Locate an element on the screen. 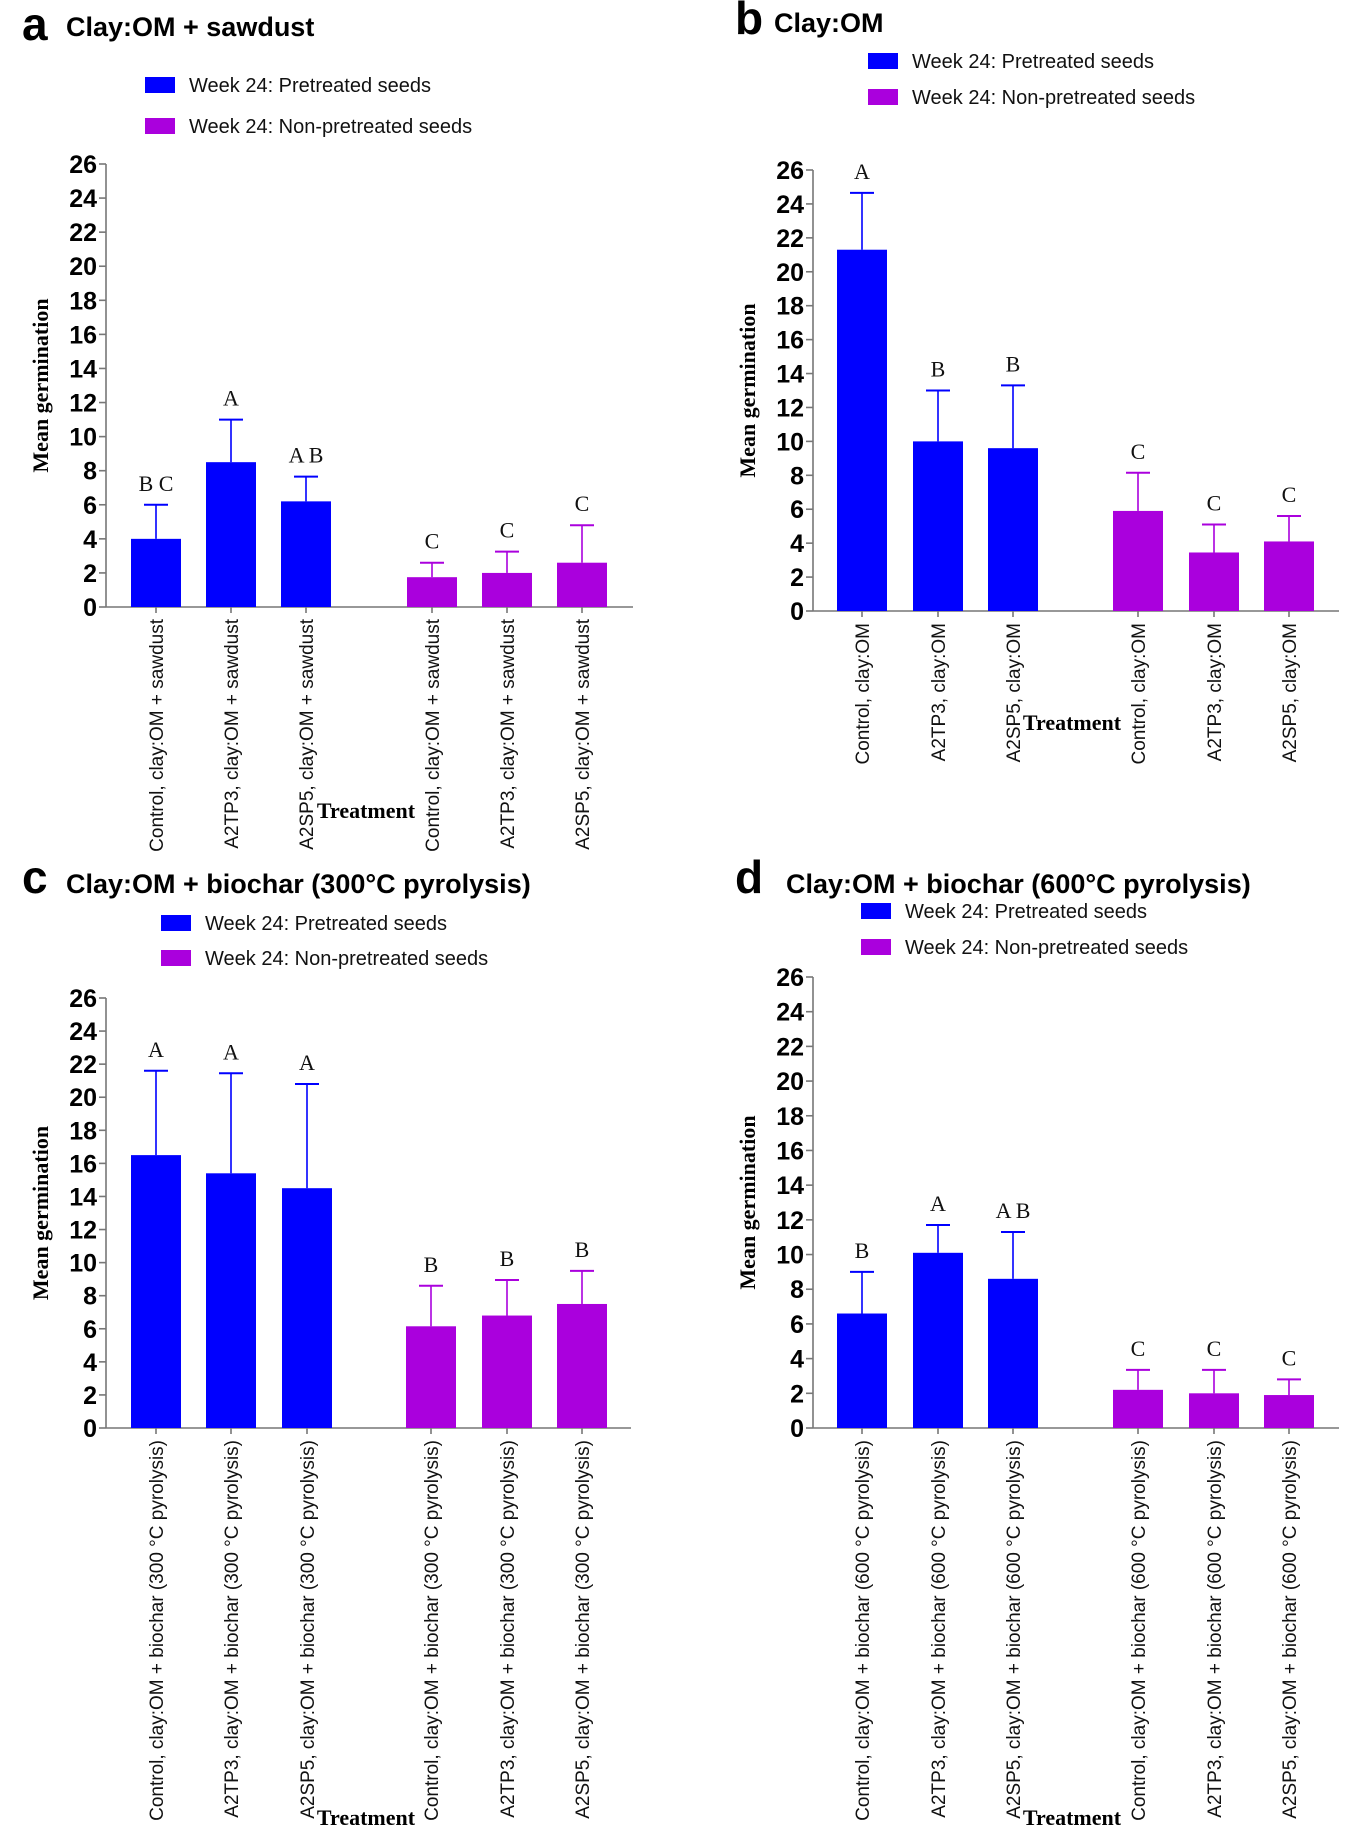 Image resolution: width=1355 pixels, height=1842 pixels. y-tick-label: 16 is located at coordinates (83, 1164).